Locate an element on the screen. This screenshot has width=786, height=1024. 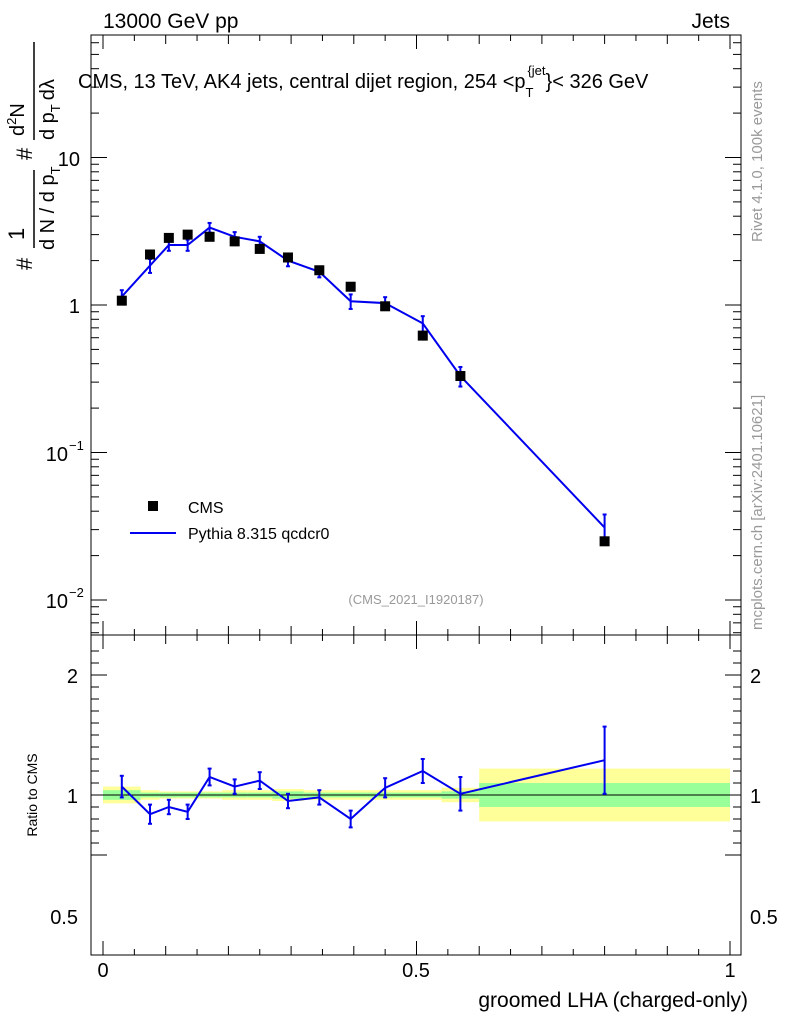
xtick-label-1: 1 is located at coordinates (729, 971).